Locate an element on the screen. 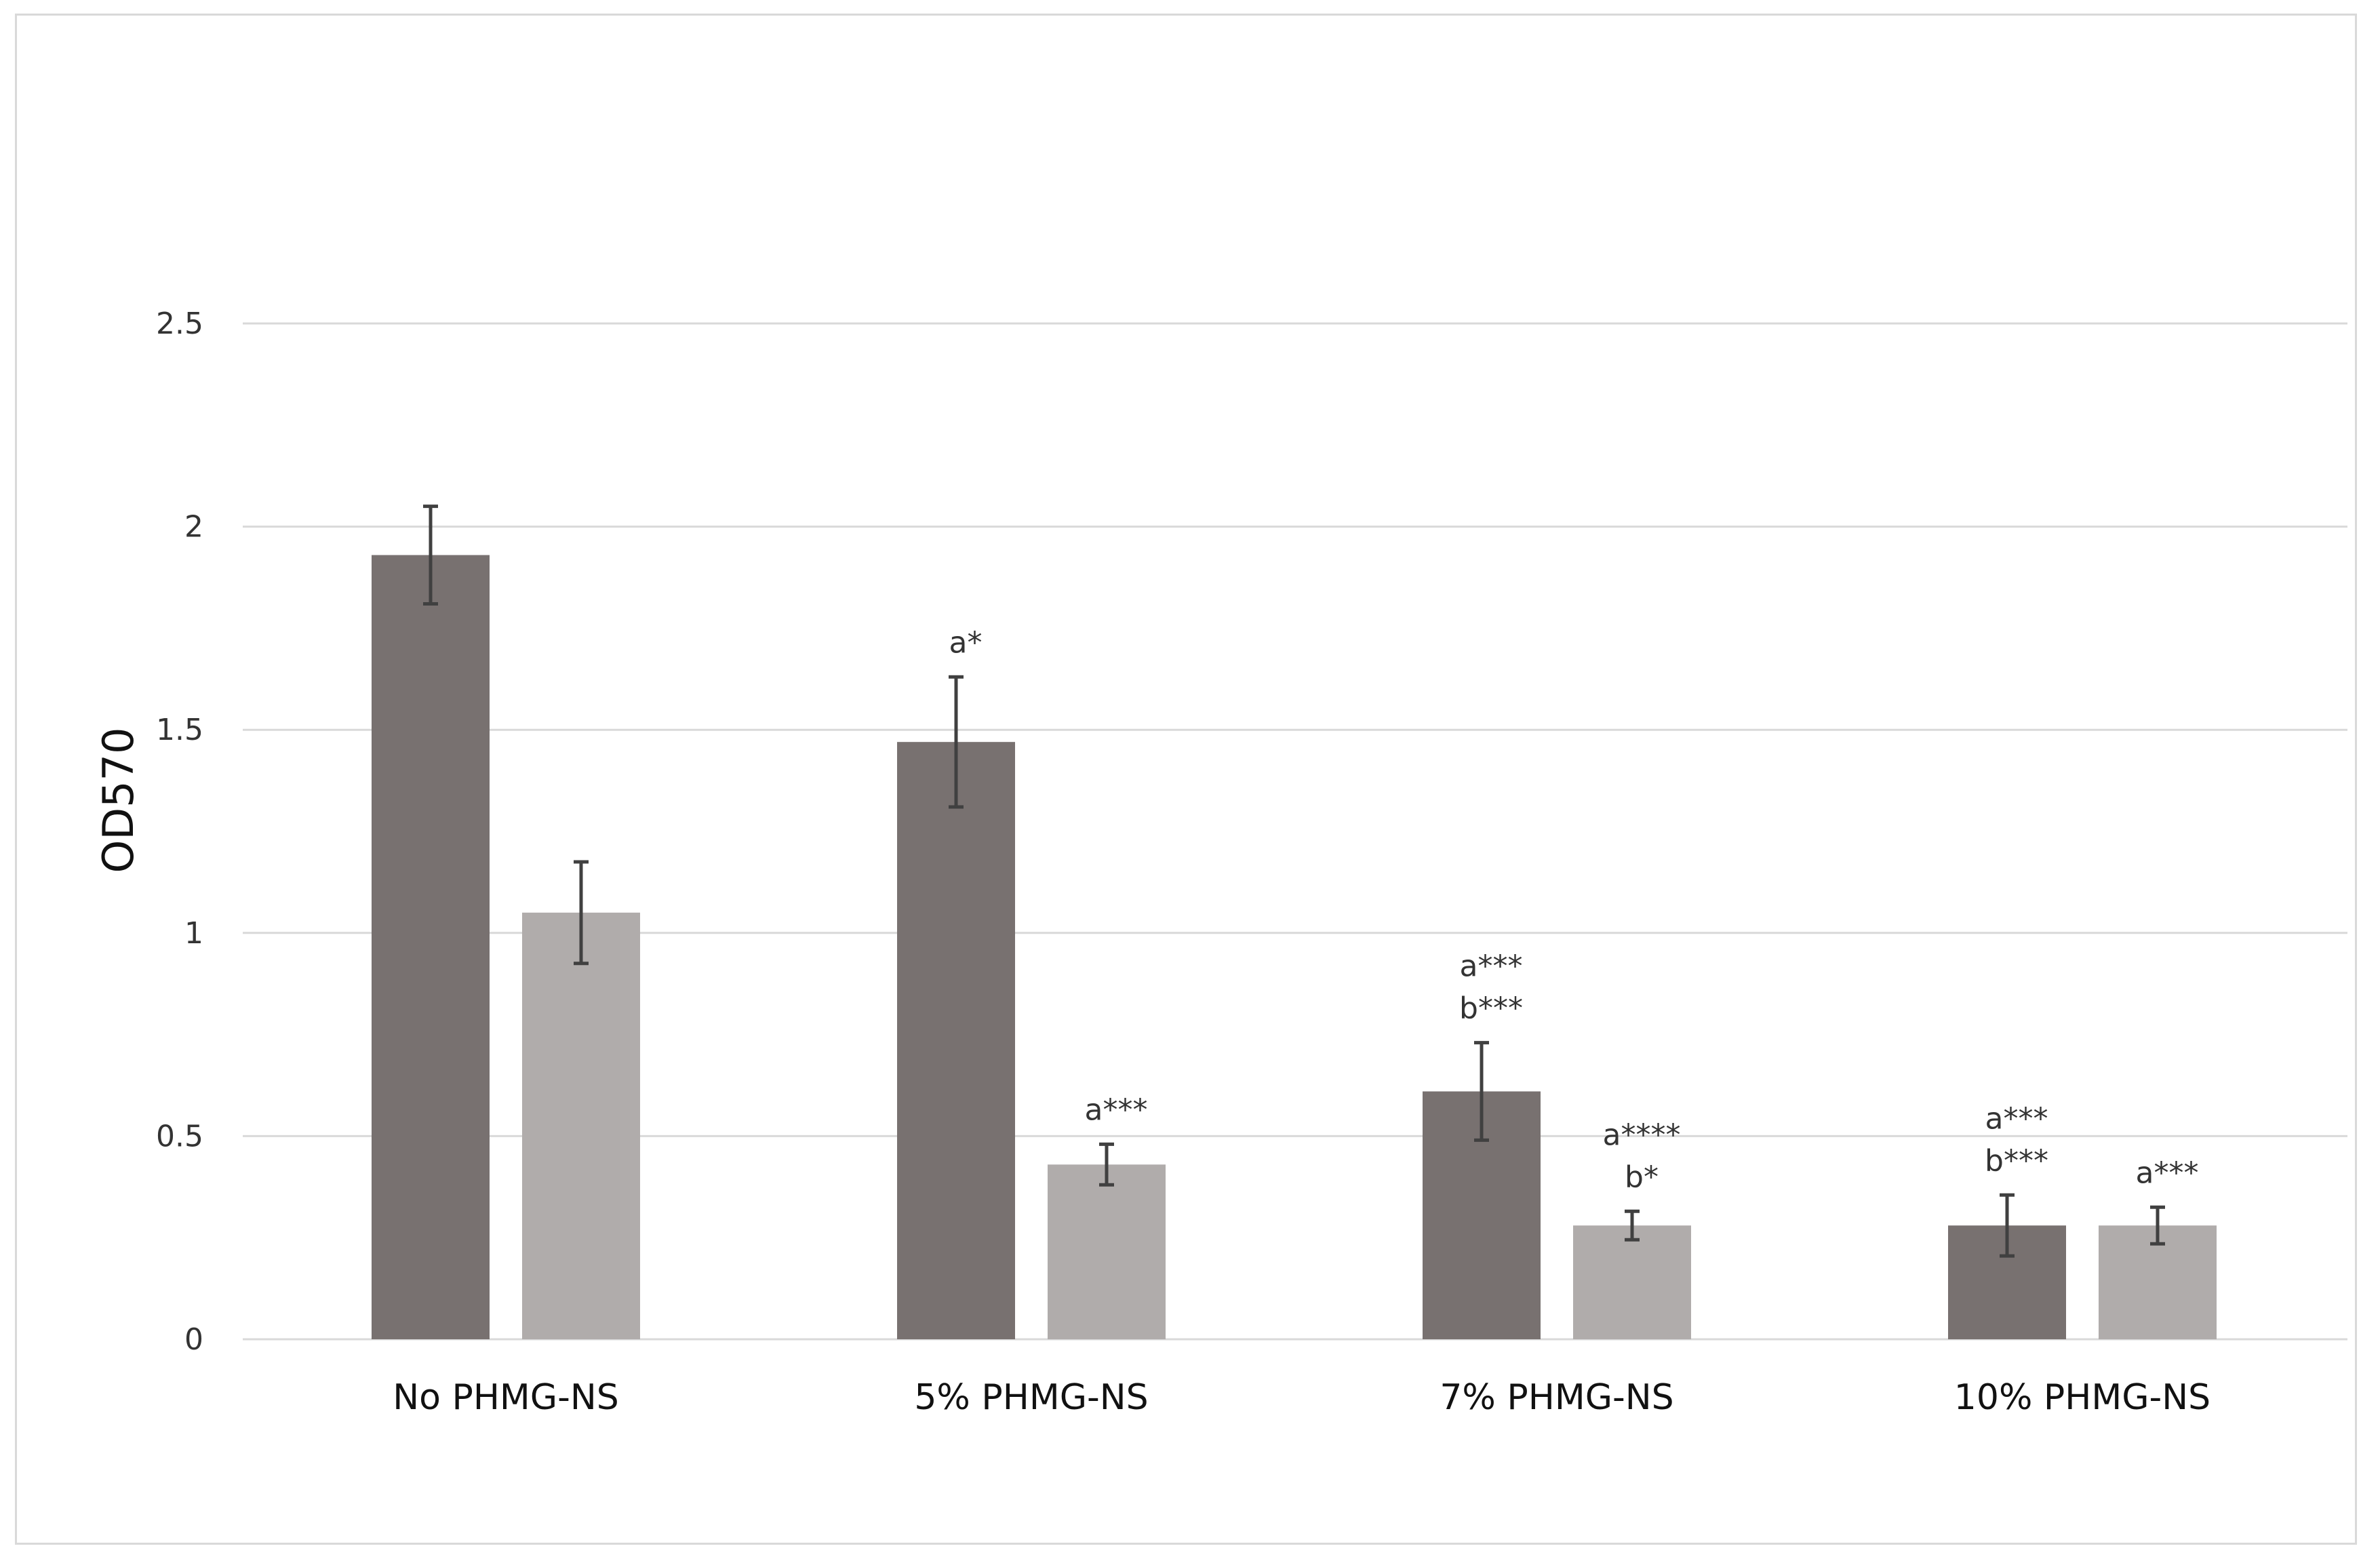  y-axis-ticks: 0 0.5 1 1.5 2 2.5 is located at coordinates (180, 832).